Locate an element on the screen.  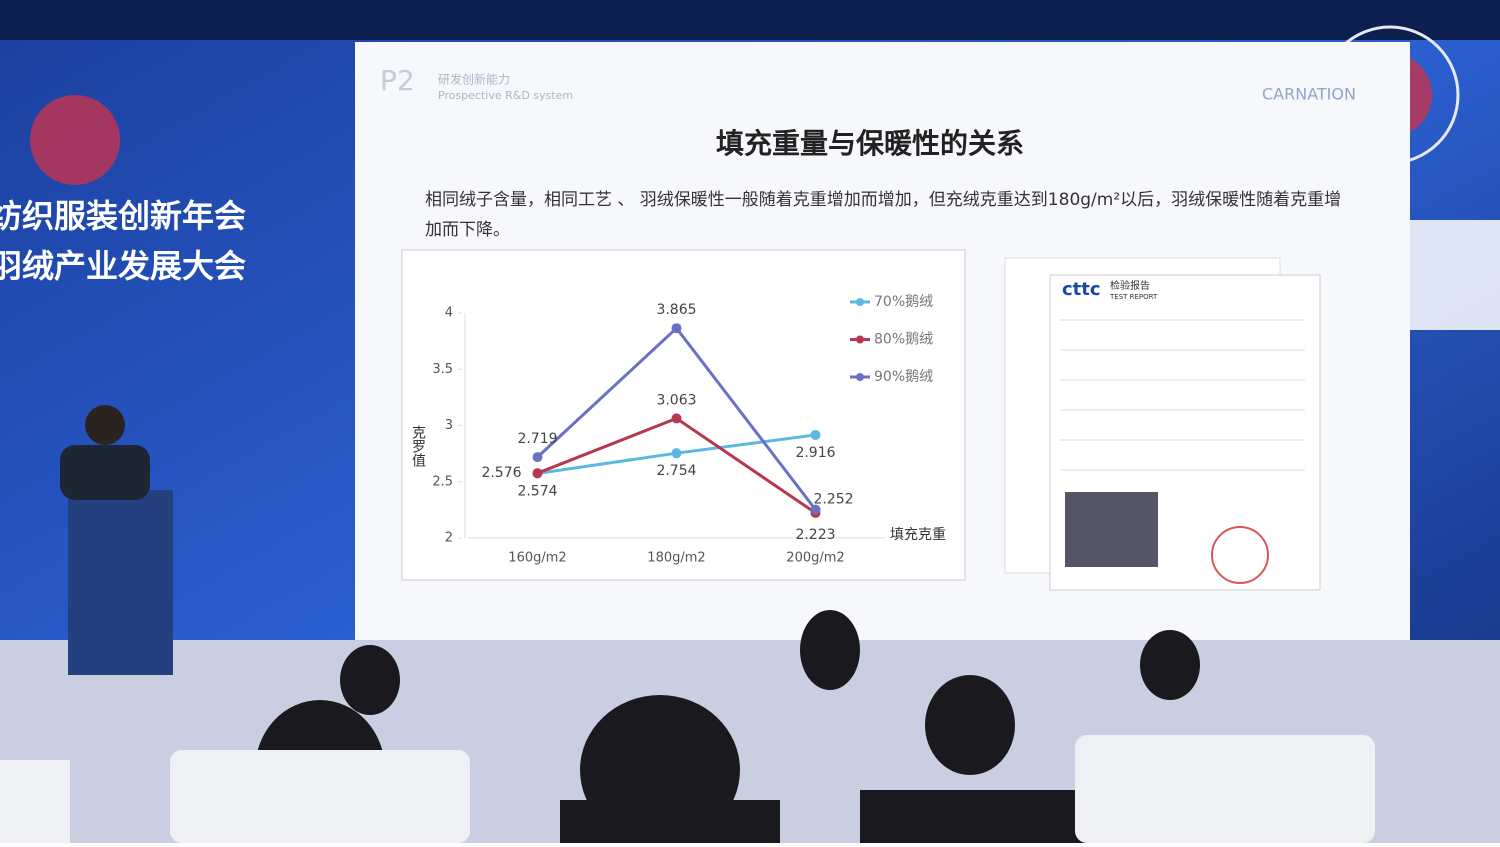
report-title: 检验报告 is located at coordinates (1130, 285).